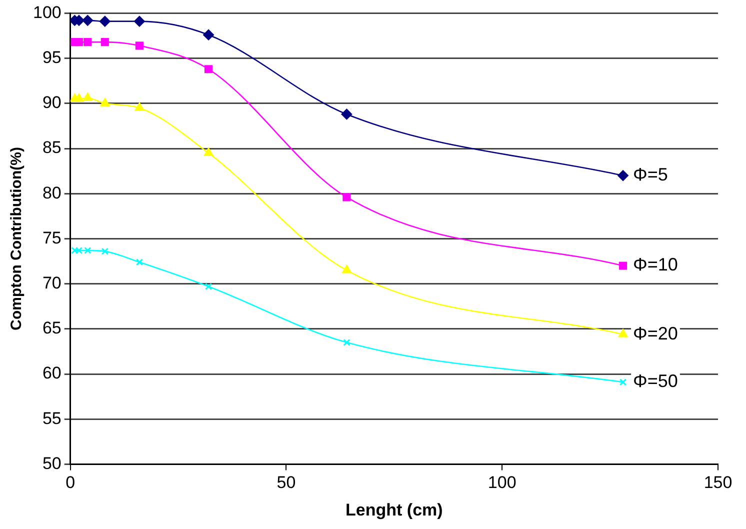  What do you see at coordinates (52, 418) in the screenshot?
I see `y-tick-label: 55` at bounding box center [52, 418].